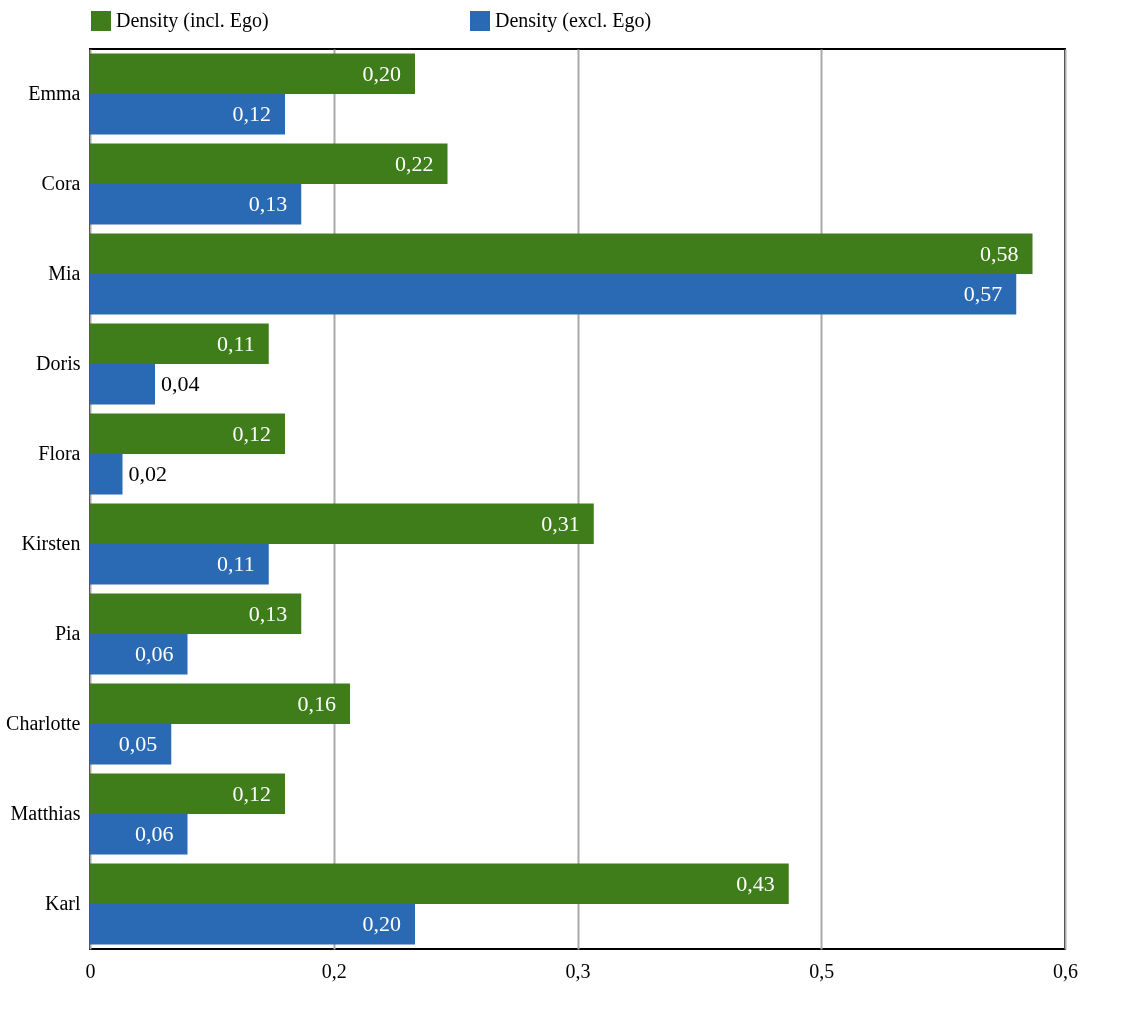 The height and width of the screenshot is (1025, 1141). What do you see at coordinates (58, 363) in the screenshot?
I see `y-tick-label: Doris` at bounding box center [58, 363].